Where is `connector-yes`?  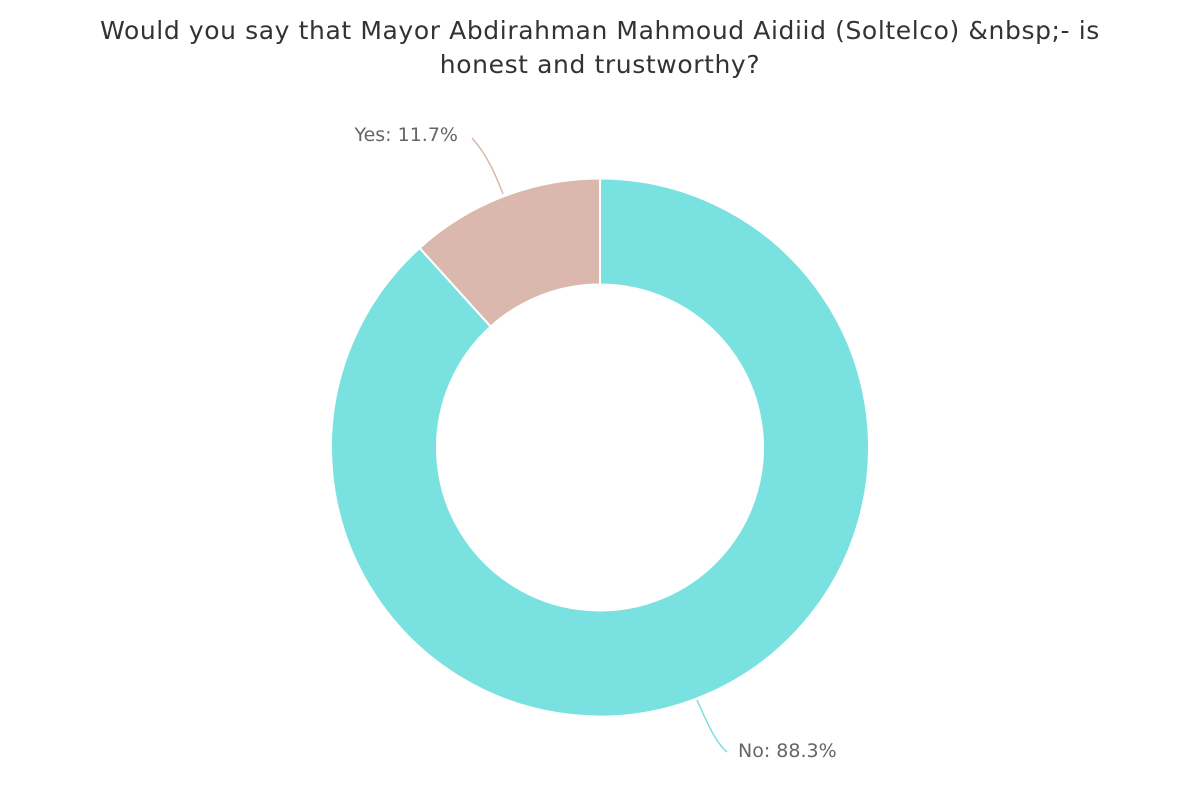
connector-yes is located at coordinates (487, 166).